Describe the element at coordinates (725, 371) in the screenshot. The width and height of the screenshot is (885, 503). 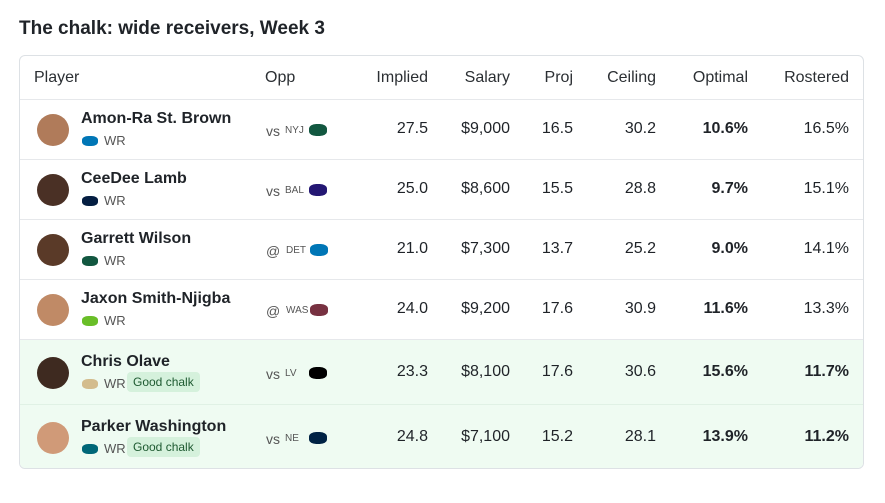
I see `optimal: 15.6%` at that location.